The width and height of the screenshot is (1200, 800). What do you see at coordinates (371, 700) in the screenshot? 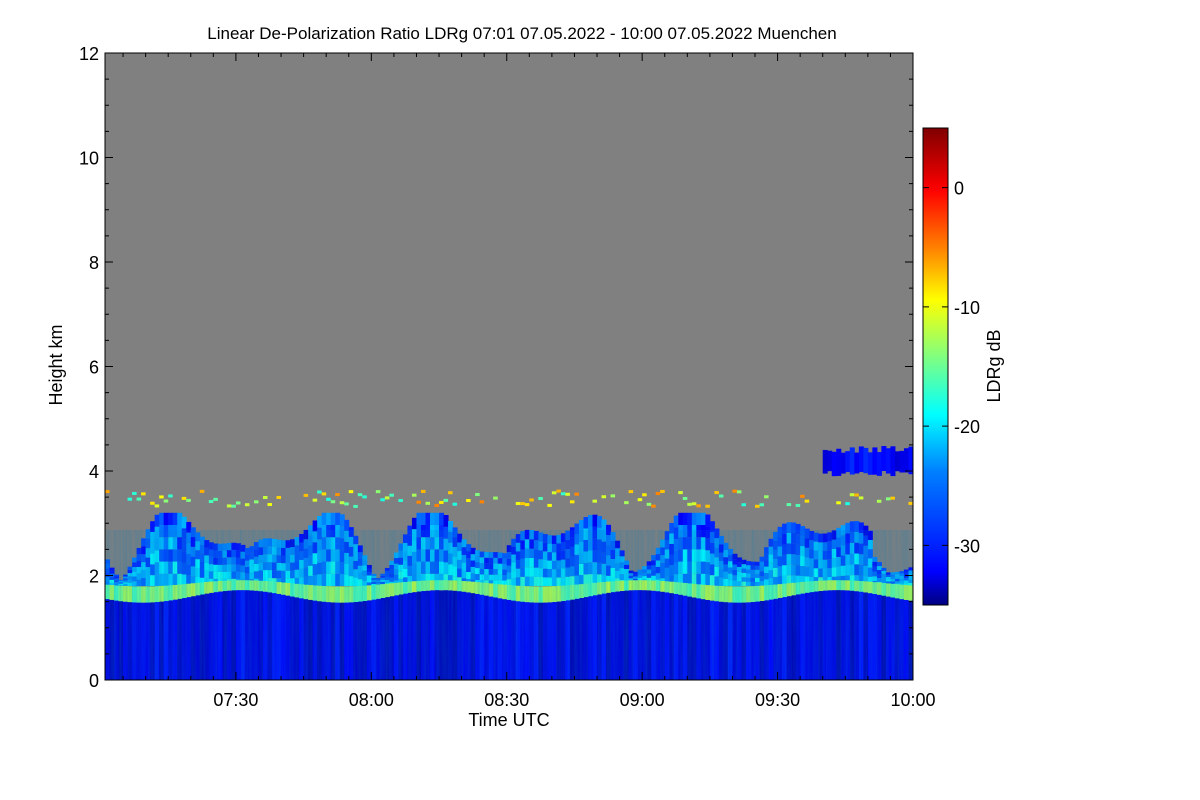
I see `x-tick-label: 08:00` at bounding box center [371, 700].